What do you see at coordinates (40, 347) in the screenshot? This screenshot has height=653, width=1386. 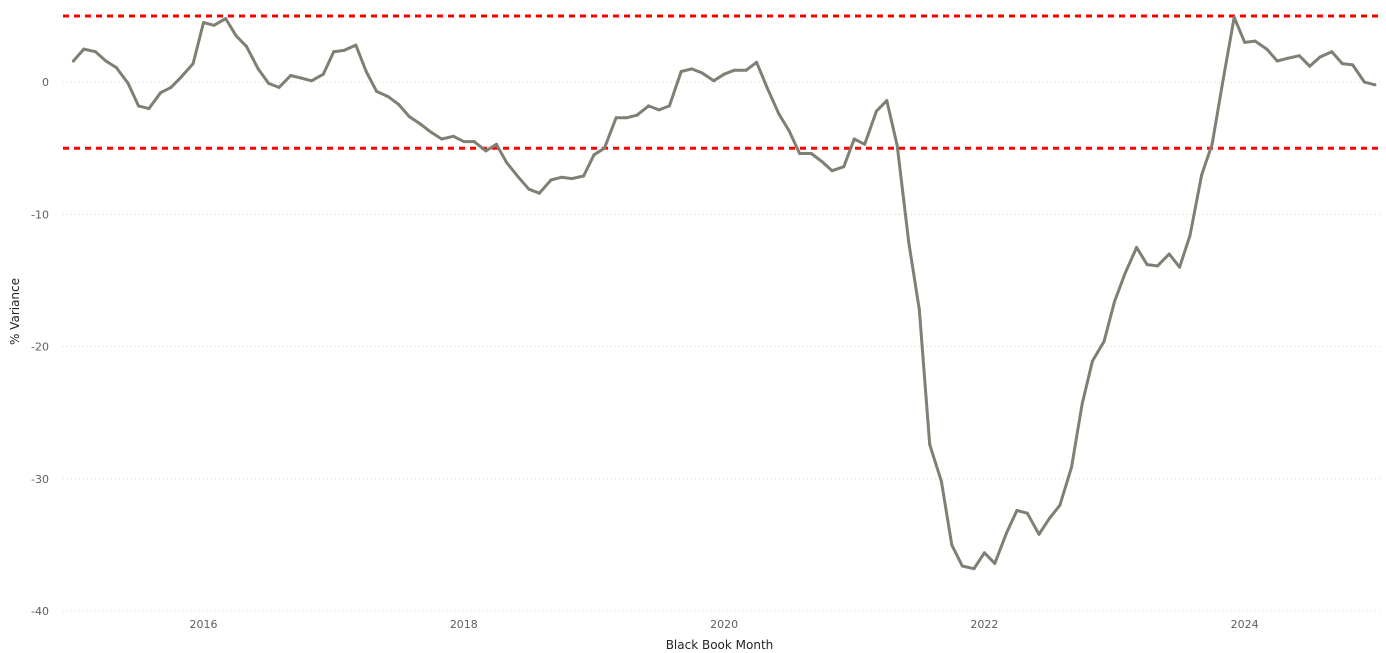 I see `y-tick-label: -20` at bounding box center [40, 347].